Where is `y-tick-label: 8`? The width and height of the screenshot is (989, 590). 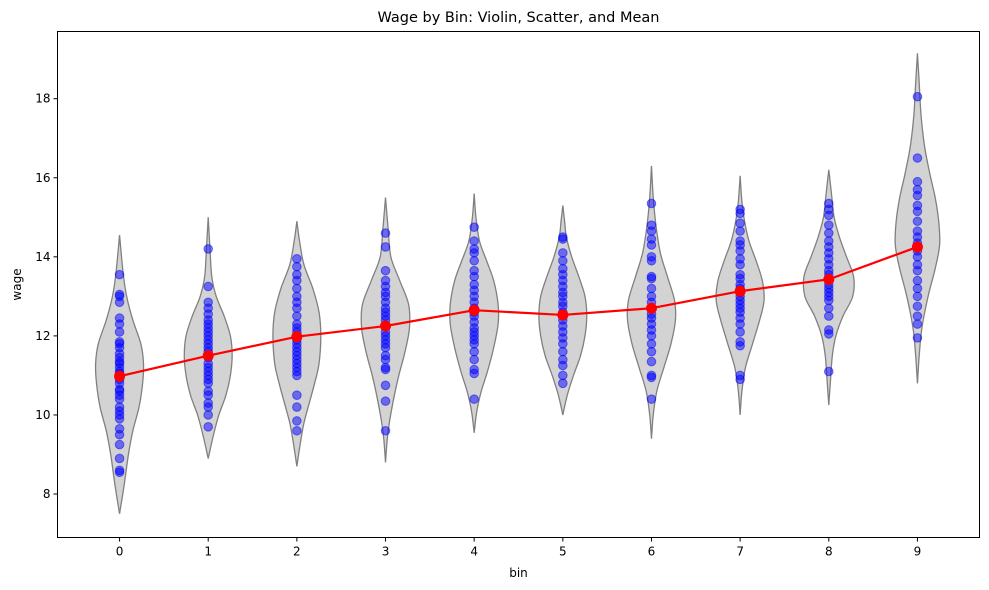 y-tick-label: 8 is located at coordinates (47, 494).